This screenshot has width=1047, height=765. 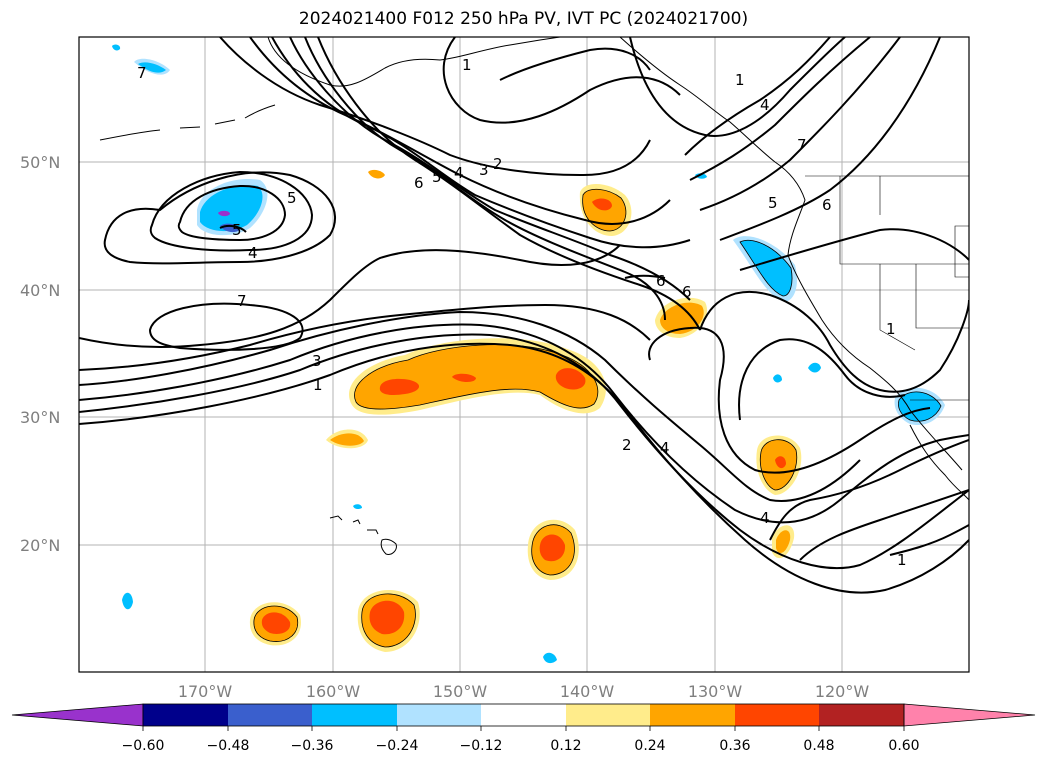 I want to click on longitude-label: 140°W, so click(x=587, y=691).